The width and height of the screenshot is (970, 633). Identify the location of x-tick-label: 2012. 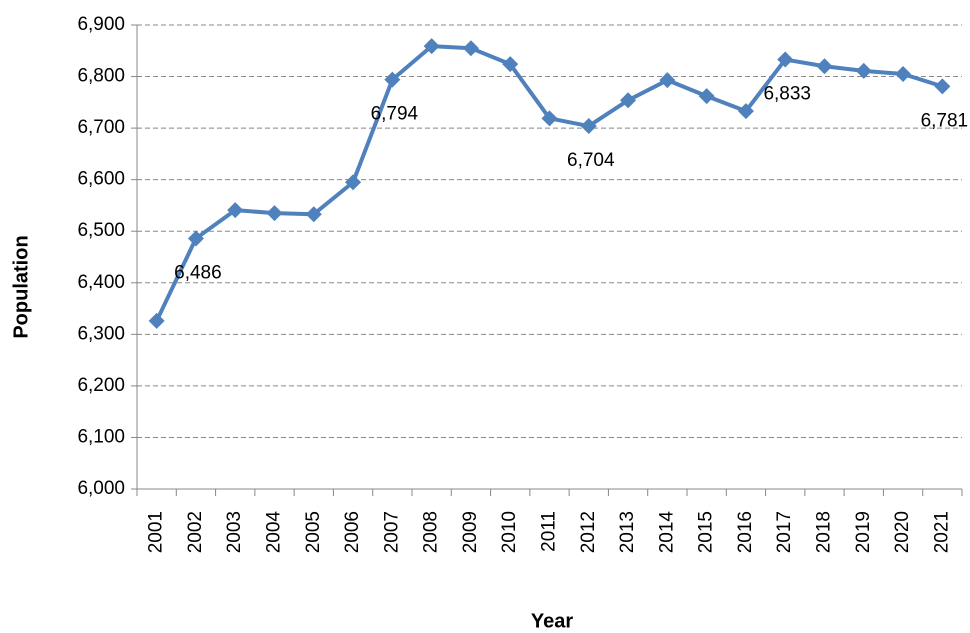
(588, 532).